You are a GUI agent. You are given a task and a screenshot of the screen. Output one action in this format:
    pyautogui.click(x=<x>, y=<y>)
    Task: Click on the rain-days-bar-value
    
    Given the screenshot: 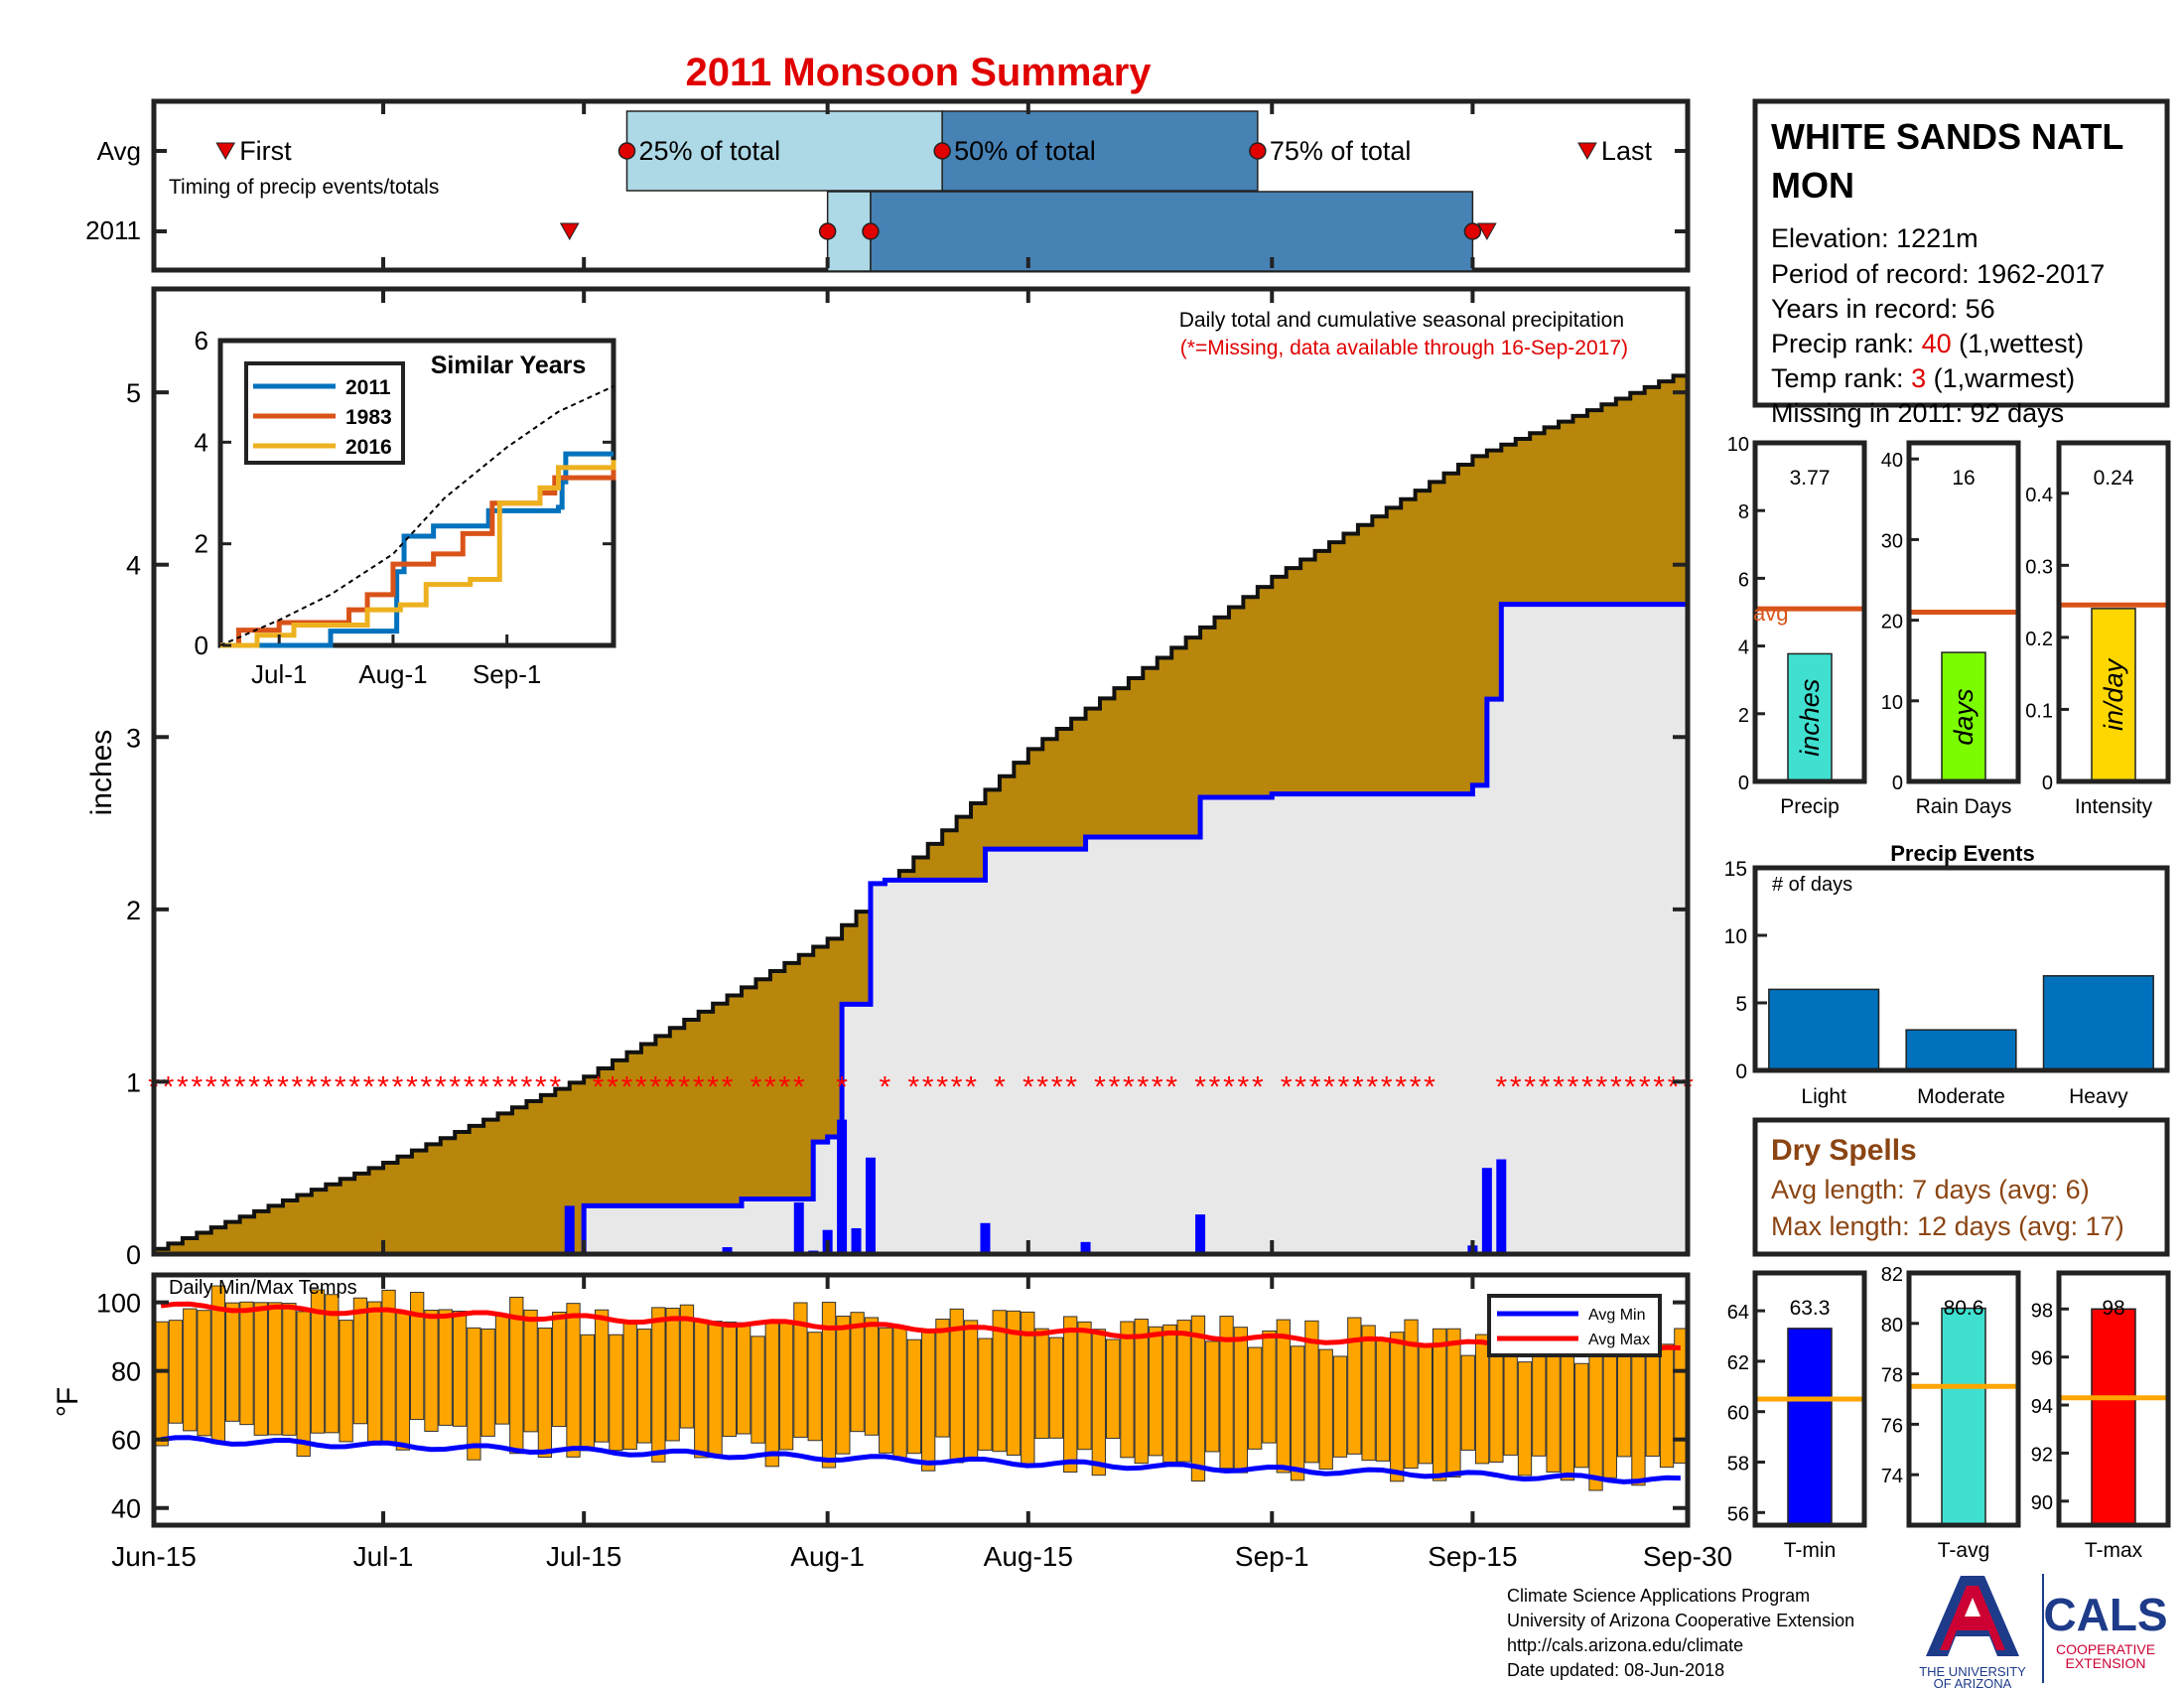 What is the action you would take?
    pyautogui.click(x=1963, y=716)
    